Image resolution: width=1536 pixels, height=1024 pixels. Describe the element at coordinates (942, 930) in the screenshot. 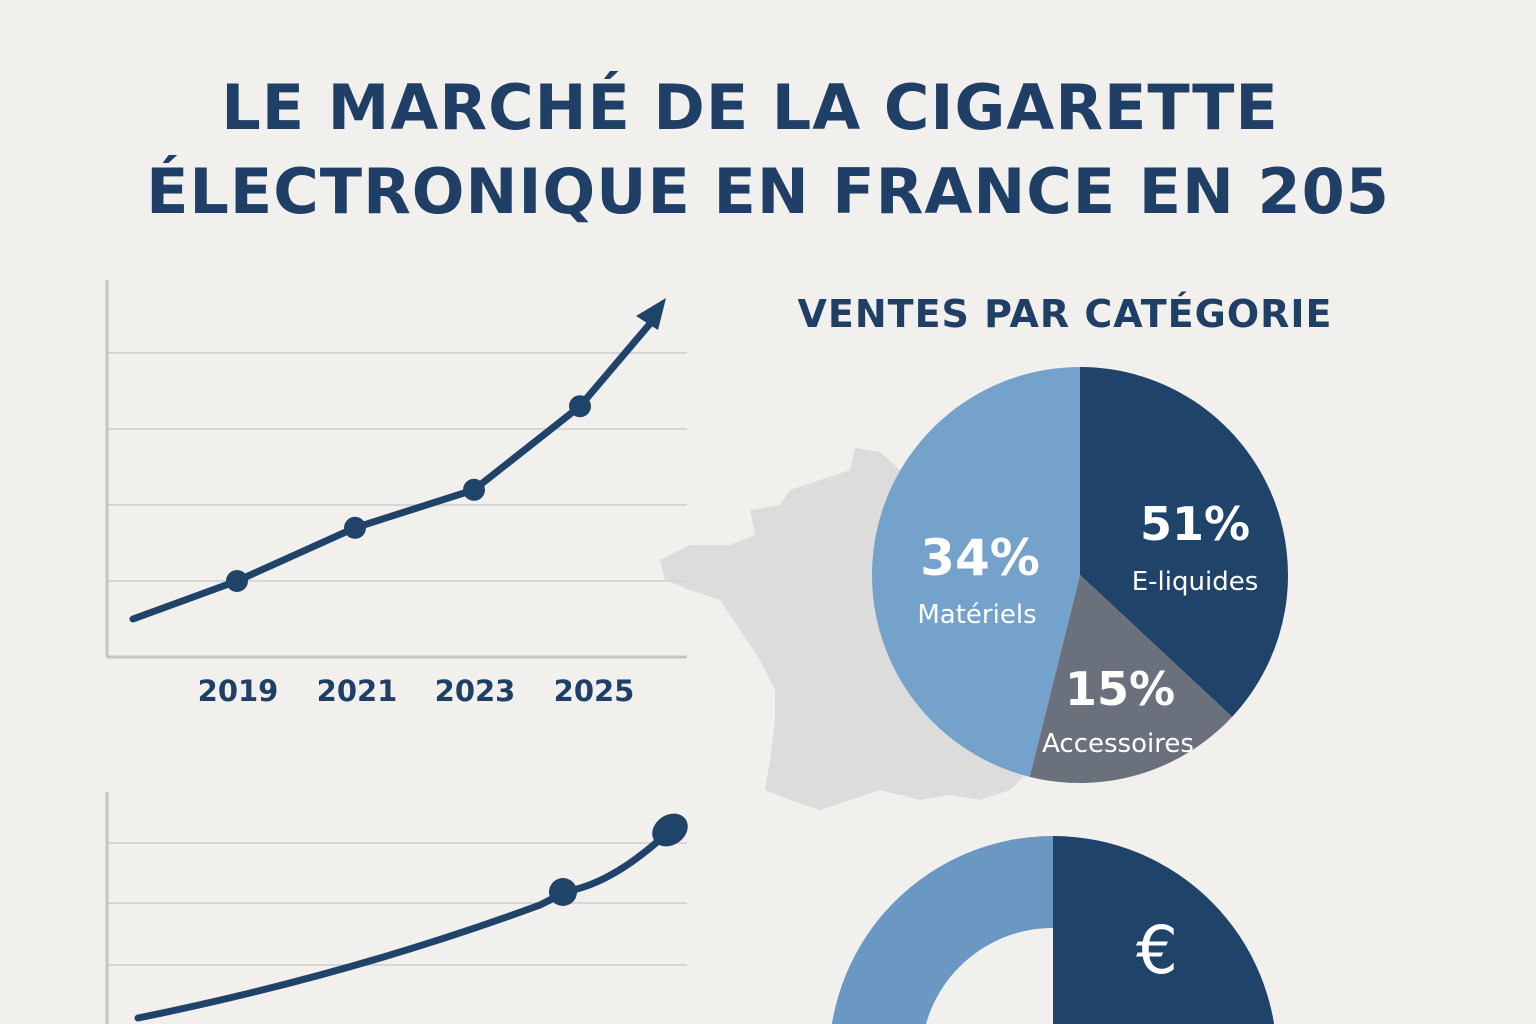

I see `donut-slice-light` at that location.